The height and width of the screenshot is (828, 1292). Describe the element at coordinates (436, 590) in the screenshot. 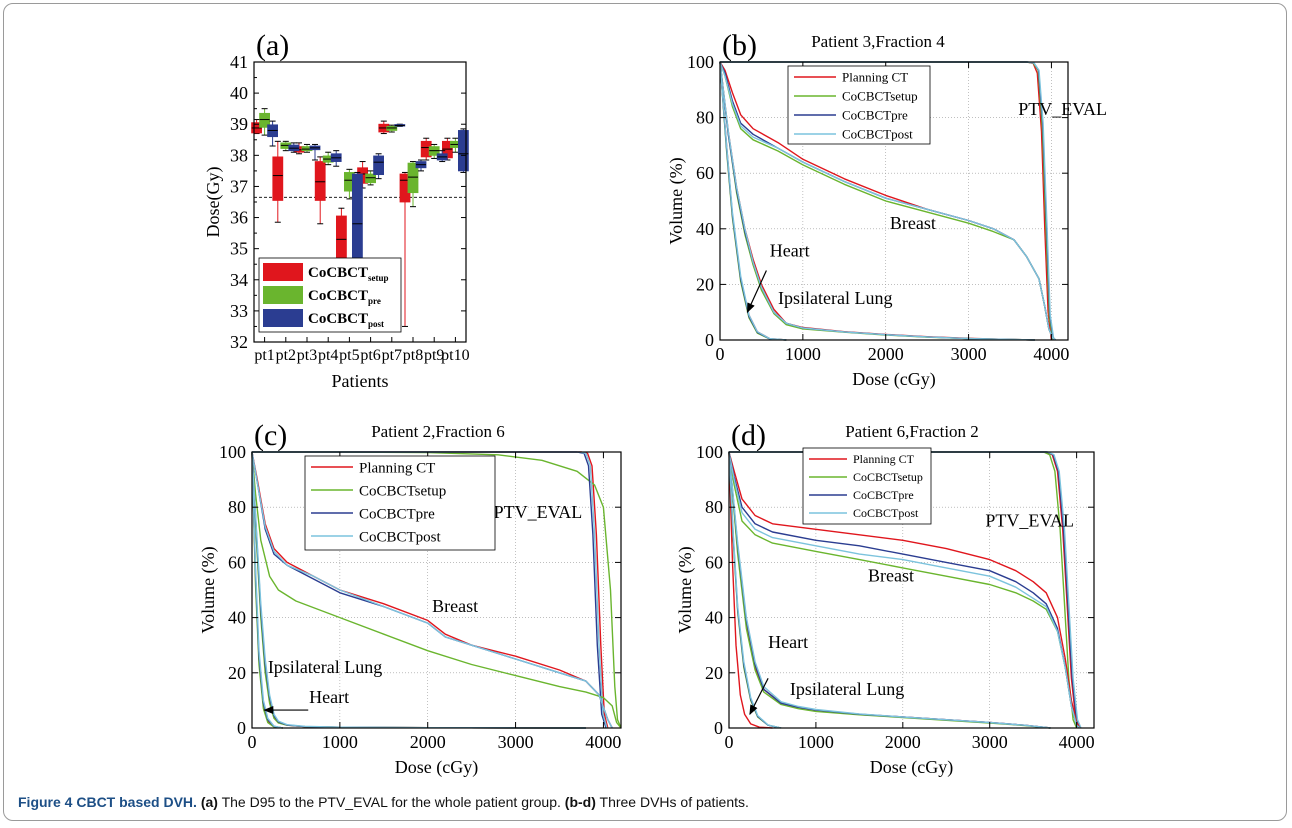

I see `panel-c-curve-group-breast` at that location.